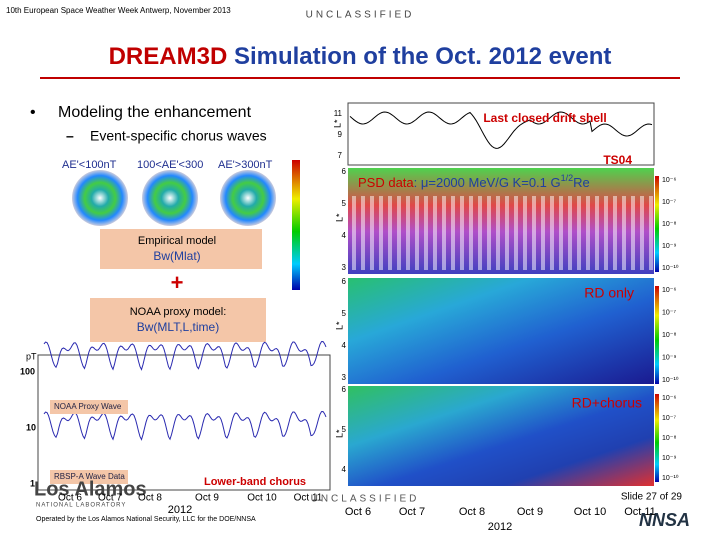  I want to click on y-axis-label: L*, so click(337, 123).